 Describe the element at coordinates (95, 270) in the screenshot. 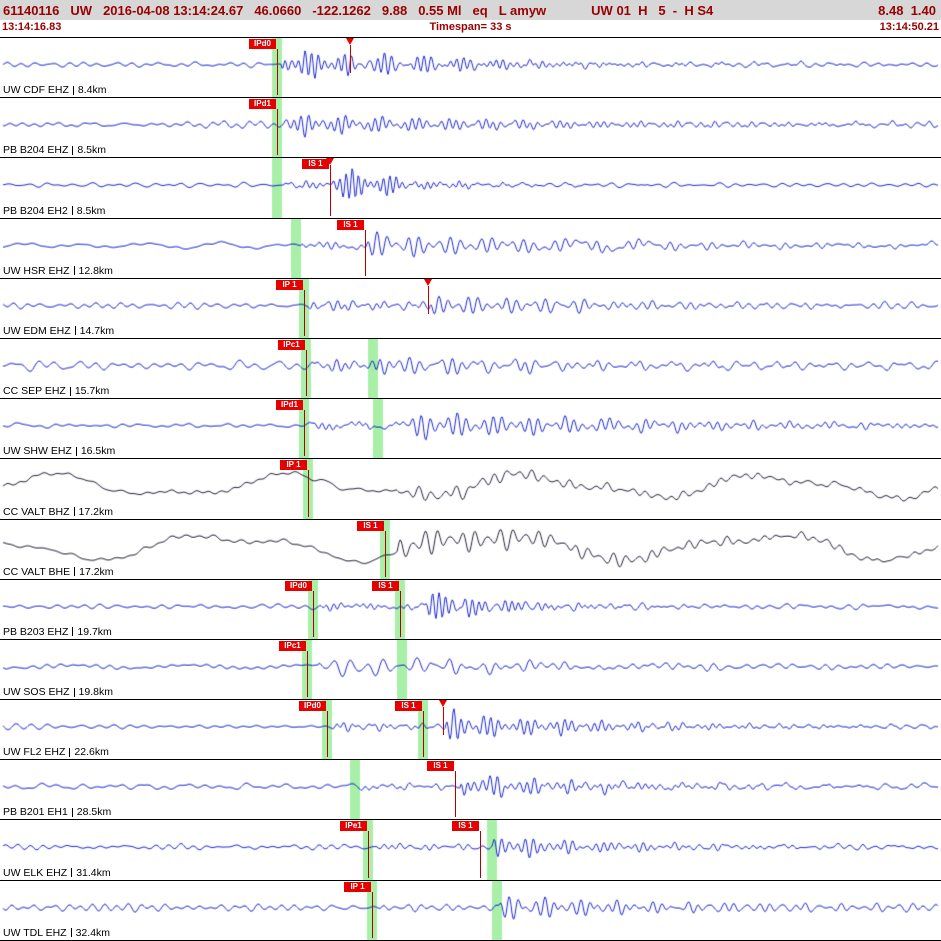

I see `station-distance: 12.8km` at that location.